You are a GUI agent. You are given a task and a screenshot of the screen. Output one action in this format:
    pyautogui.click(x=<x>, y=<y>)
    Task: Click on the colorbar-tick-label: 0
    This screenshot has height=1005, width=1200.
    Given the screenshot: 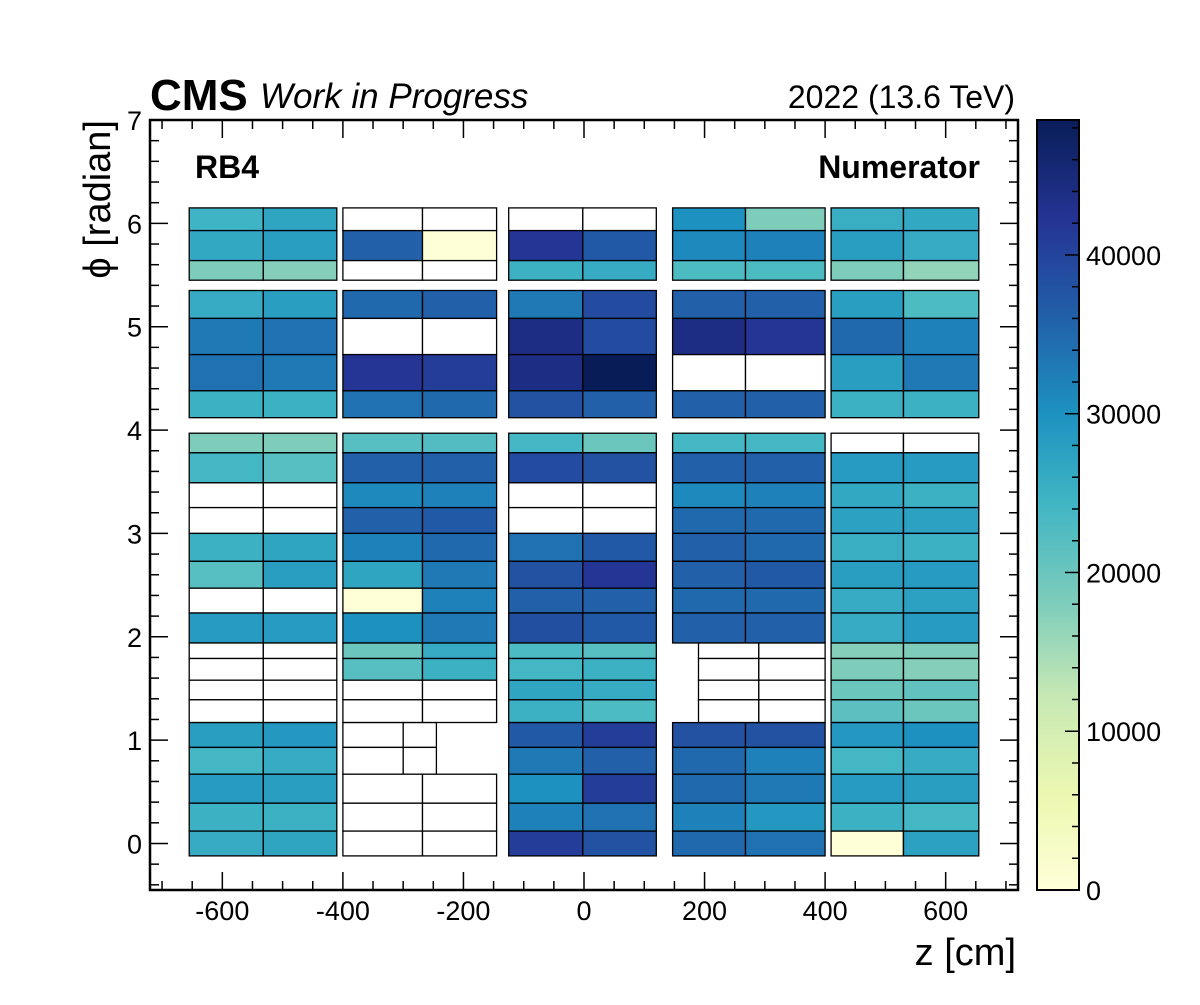 What is the action you would take?
    pyautogui.click(x=1093, y=891)
    